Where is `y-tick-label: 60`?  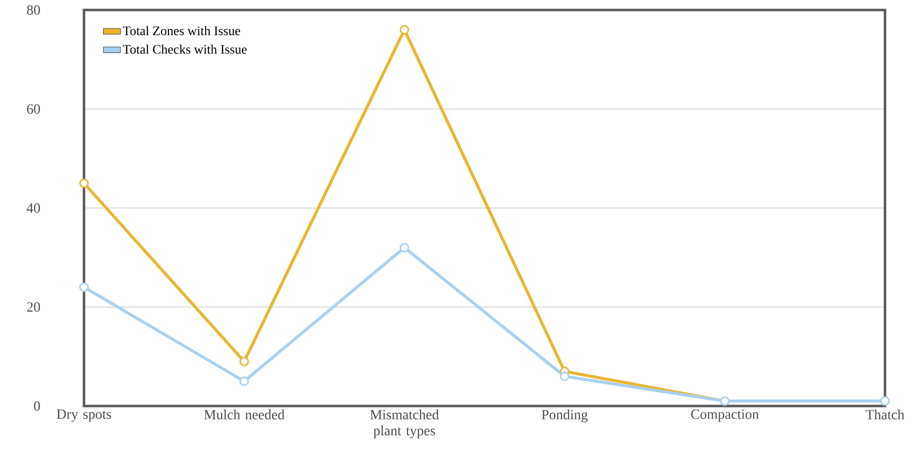
y-tick-label: 60 is located at coordinates (33, 109).